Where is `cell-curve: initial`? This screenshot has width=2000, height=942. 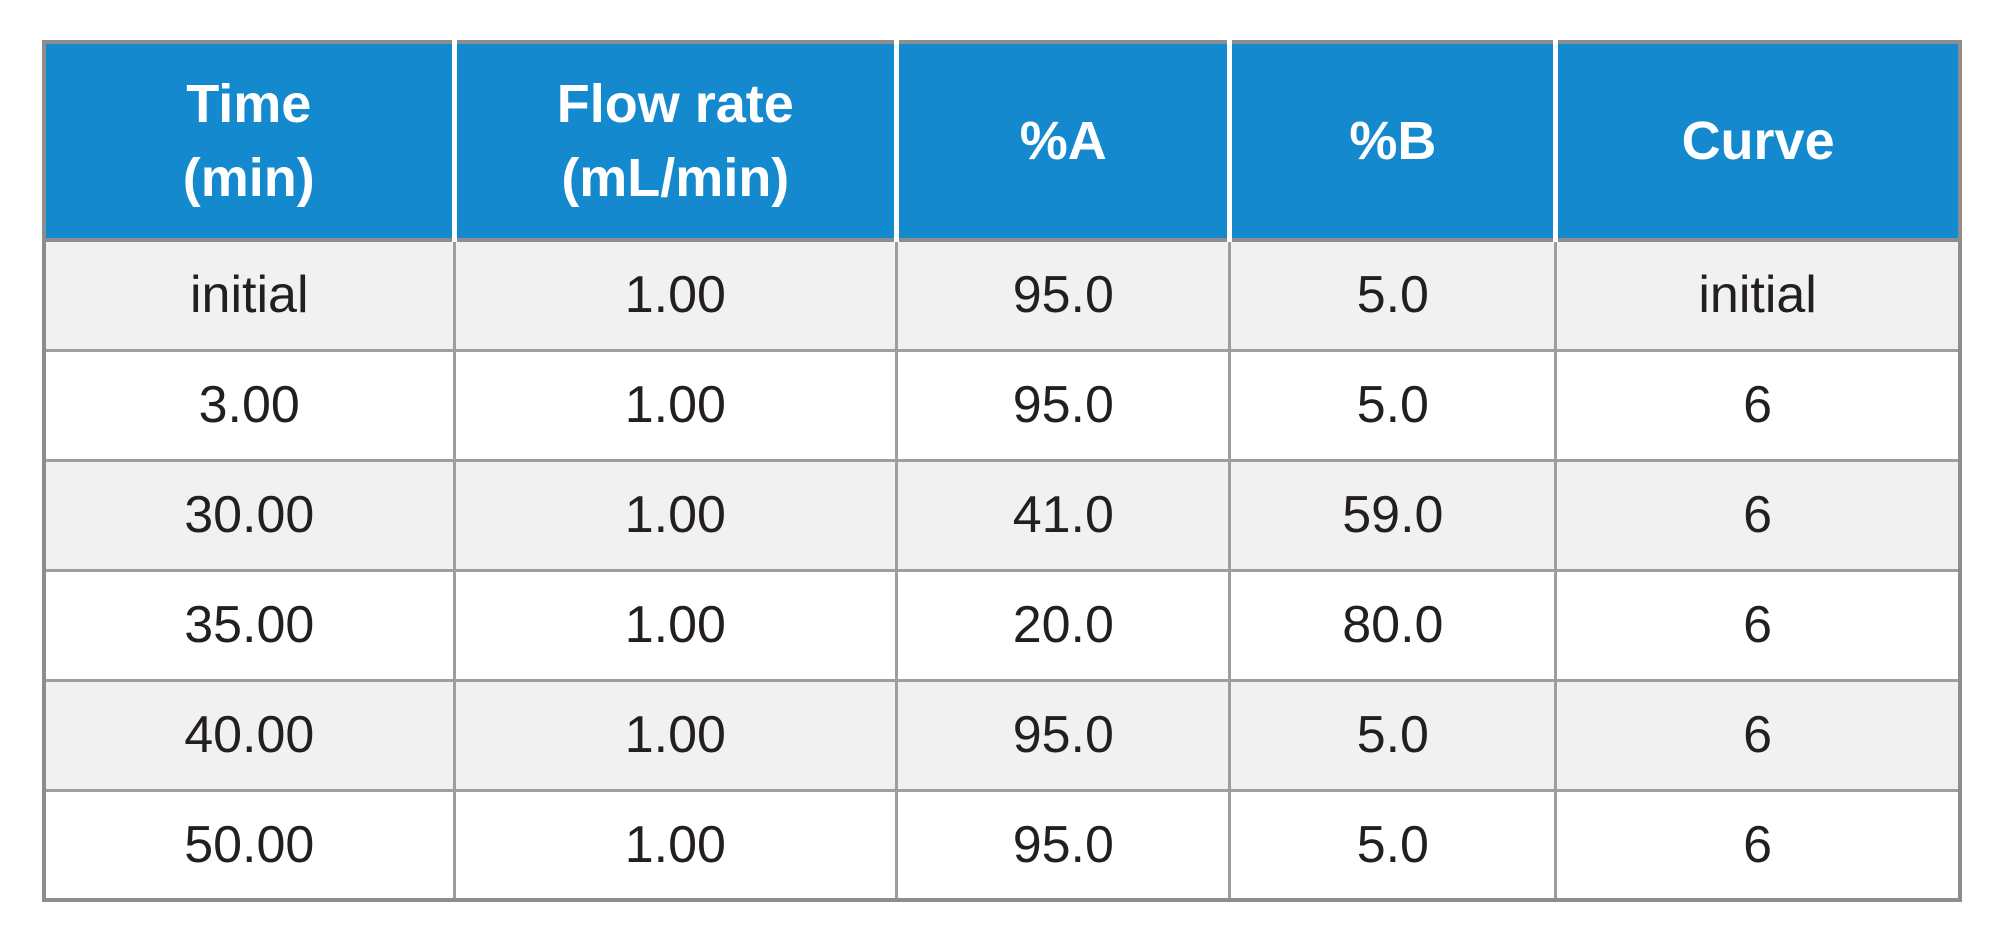 cell-curve: initial is located at coordinates (1758, 295).